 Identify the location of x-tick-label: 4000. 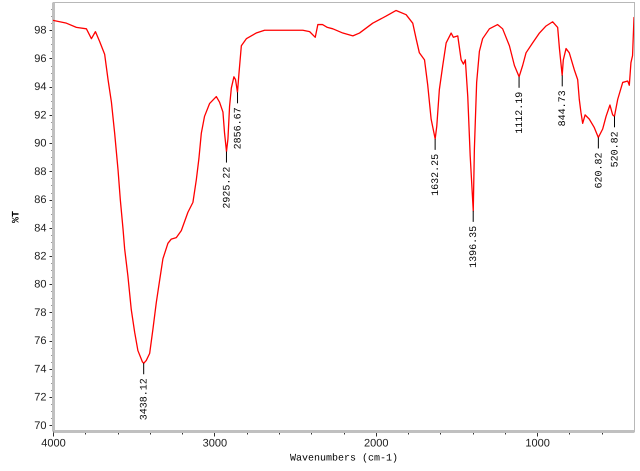
(53, 444).